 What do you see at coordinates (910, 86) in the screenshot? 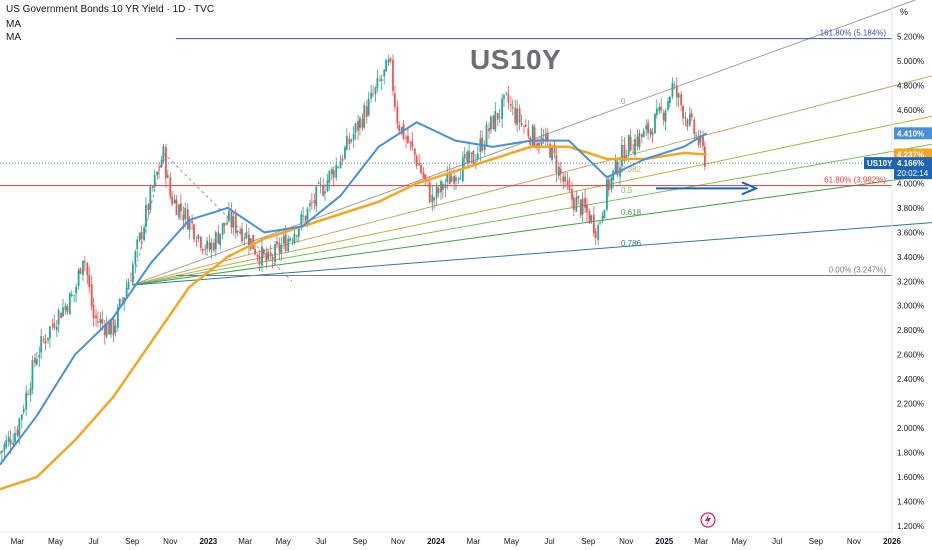
I see `y-tick-label: 4.800%` at bounding box center [910, 86].